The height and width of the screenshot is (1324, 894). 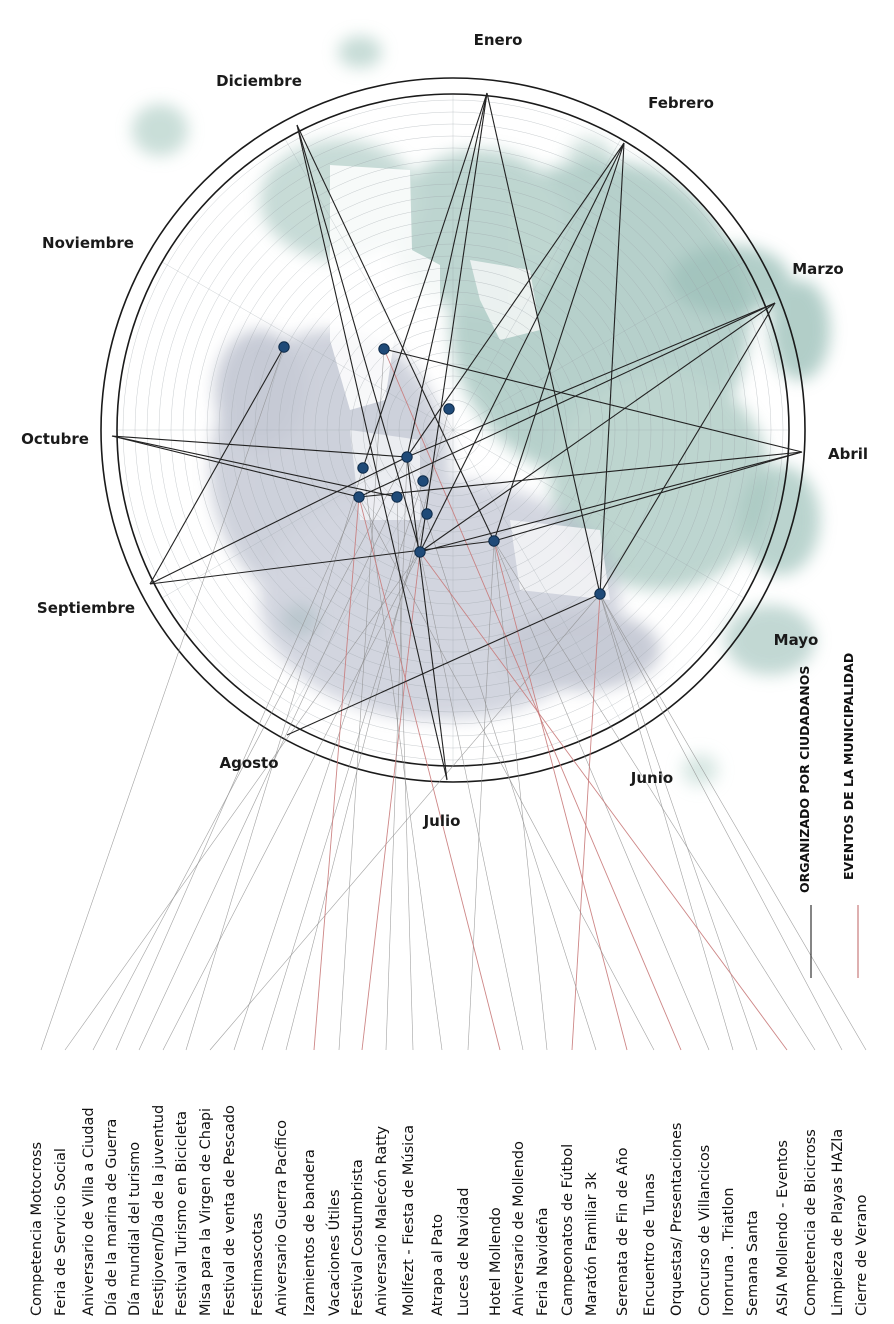 I want to click on event-label: Orquestas/ Presentaciones, so click(x=677, y=1219).